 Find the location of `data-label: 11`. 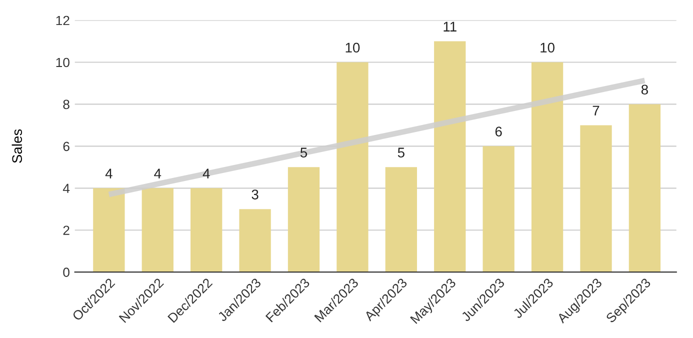

data-label: 11 is located at coordinates (450, 27).